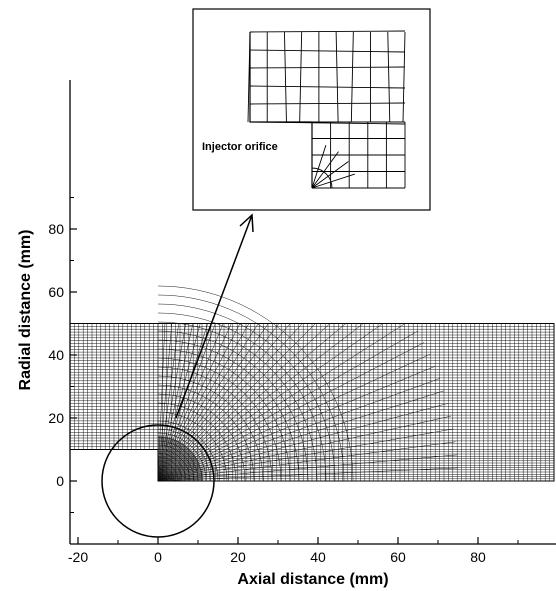  I want to click on inset-label: Injector orifice, so click(240, 147).